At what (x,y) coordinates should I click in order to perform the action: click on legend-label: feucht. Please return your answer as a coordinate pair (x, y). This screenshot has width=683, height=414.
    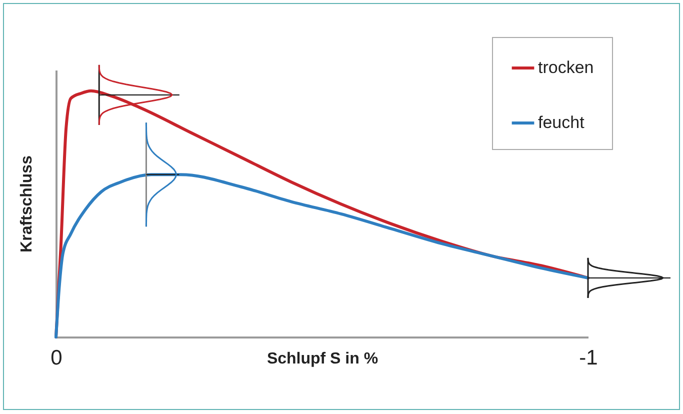
    Looking at the image, I should click on (561, 122).